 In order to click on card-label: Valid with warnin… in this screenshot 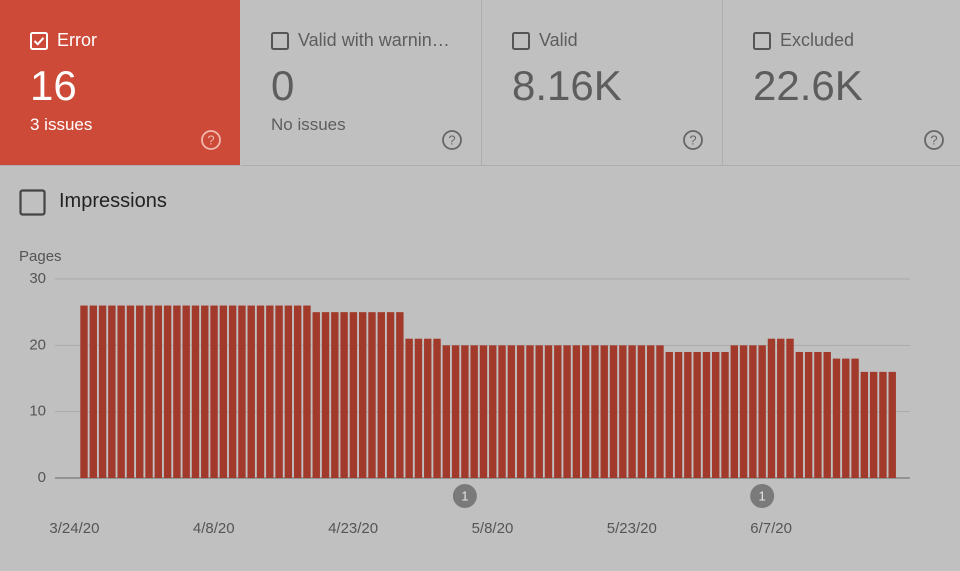, I will do `click(374, 40)`.